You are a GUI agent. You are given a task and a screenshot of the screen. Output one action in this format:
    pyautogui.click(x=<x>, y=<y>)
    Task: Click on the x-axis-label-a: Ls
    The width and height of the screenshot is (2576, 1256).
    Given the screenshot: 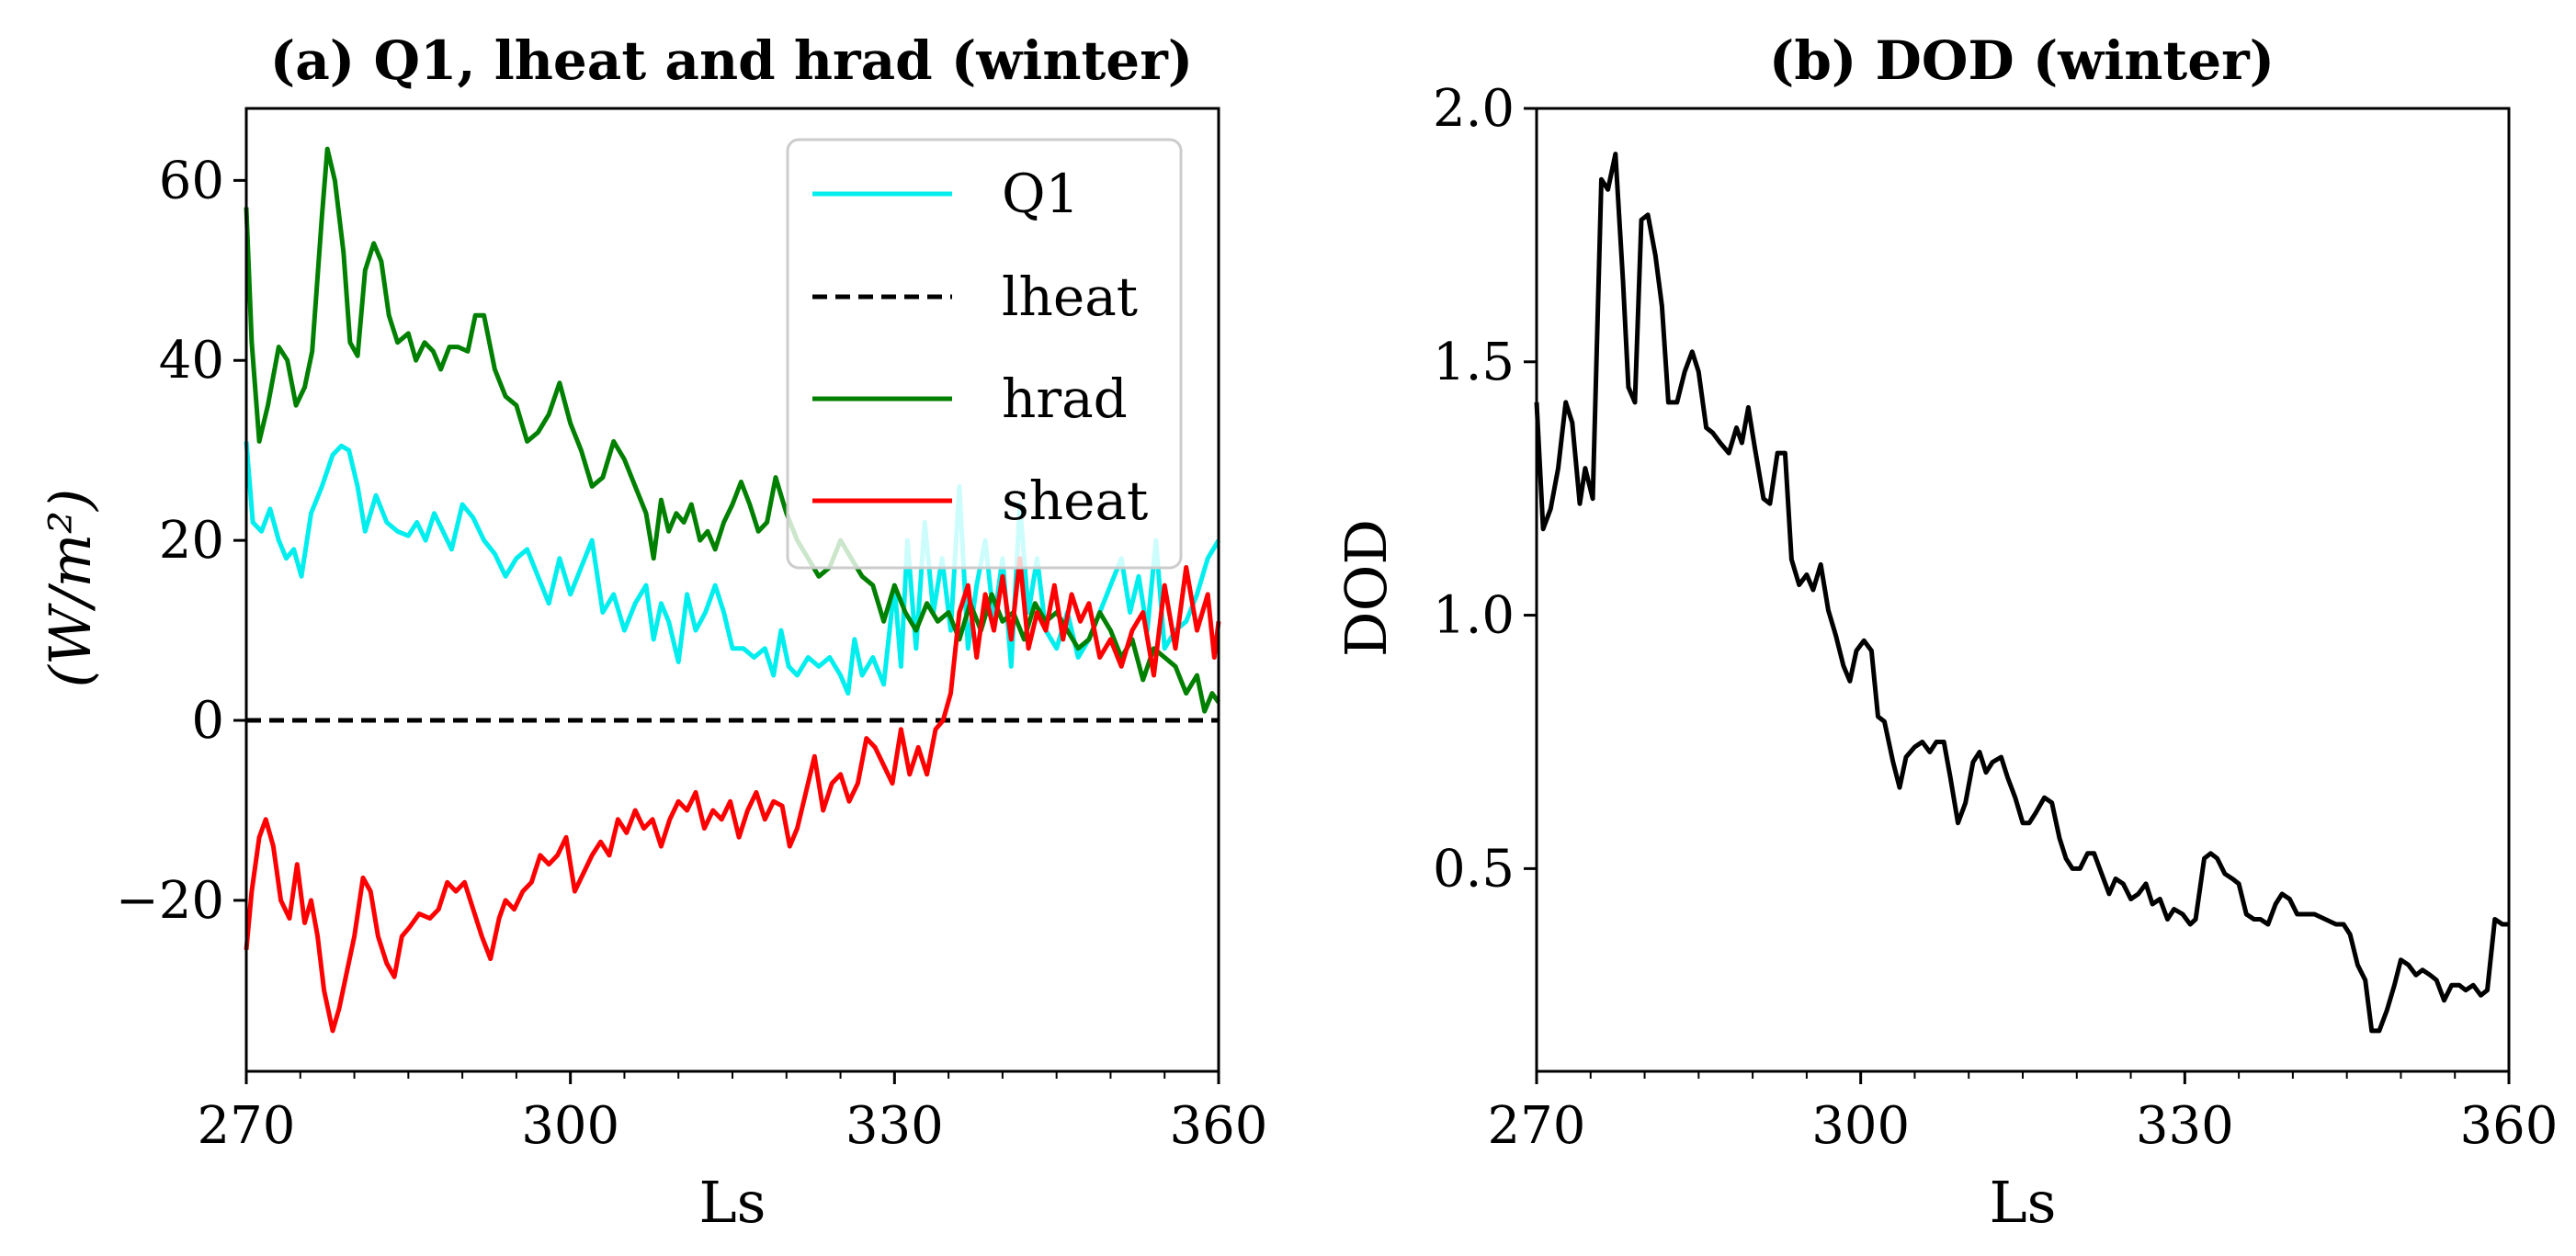 What is the action you would take?
    pyautogui.click(x=732, y=1202)
    